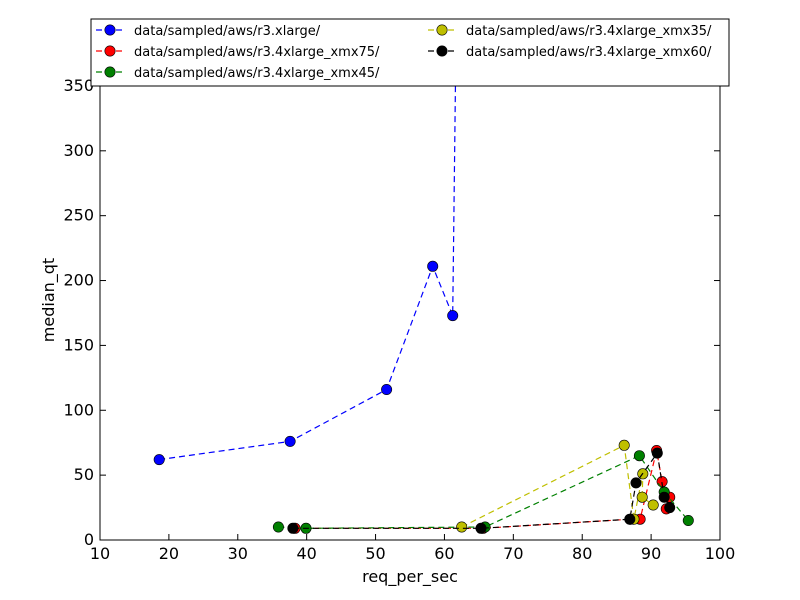  I want to click on y-tick-label: 100, so click(78, 409).